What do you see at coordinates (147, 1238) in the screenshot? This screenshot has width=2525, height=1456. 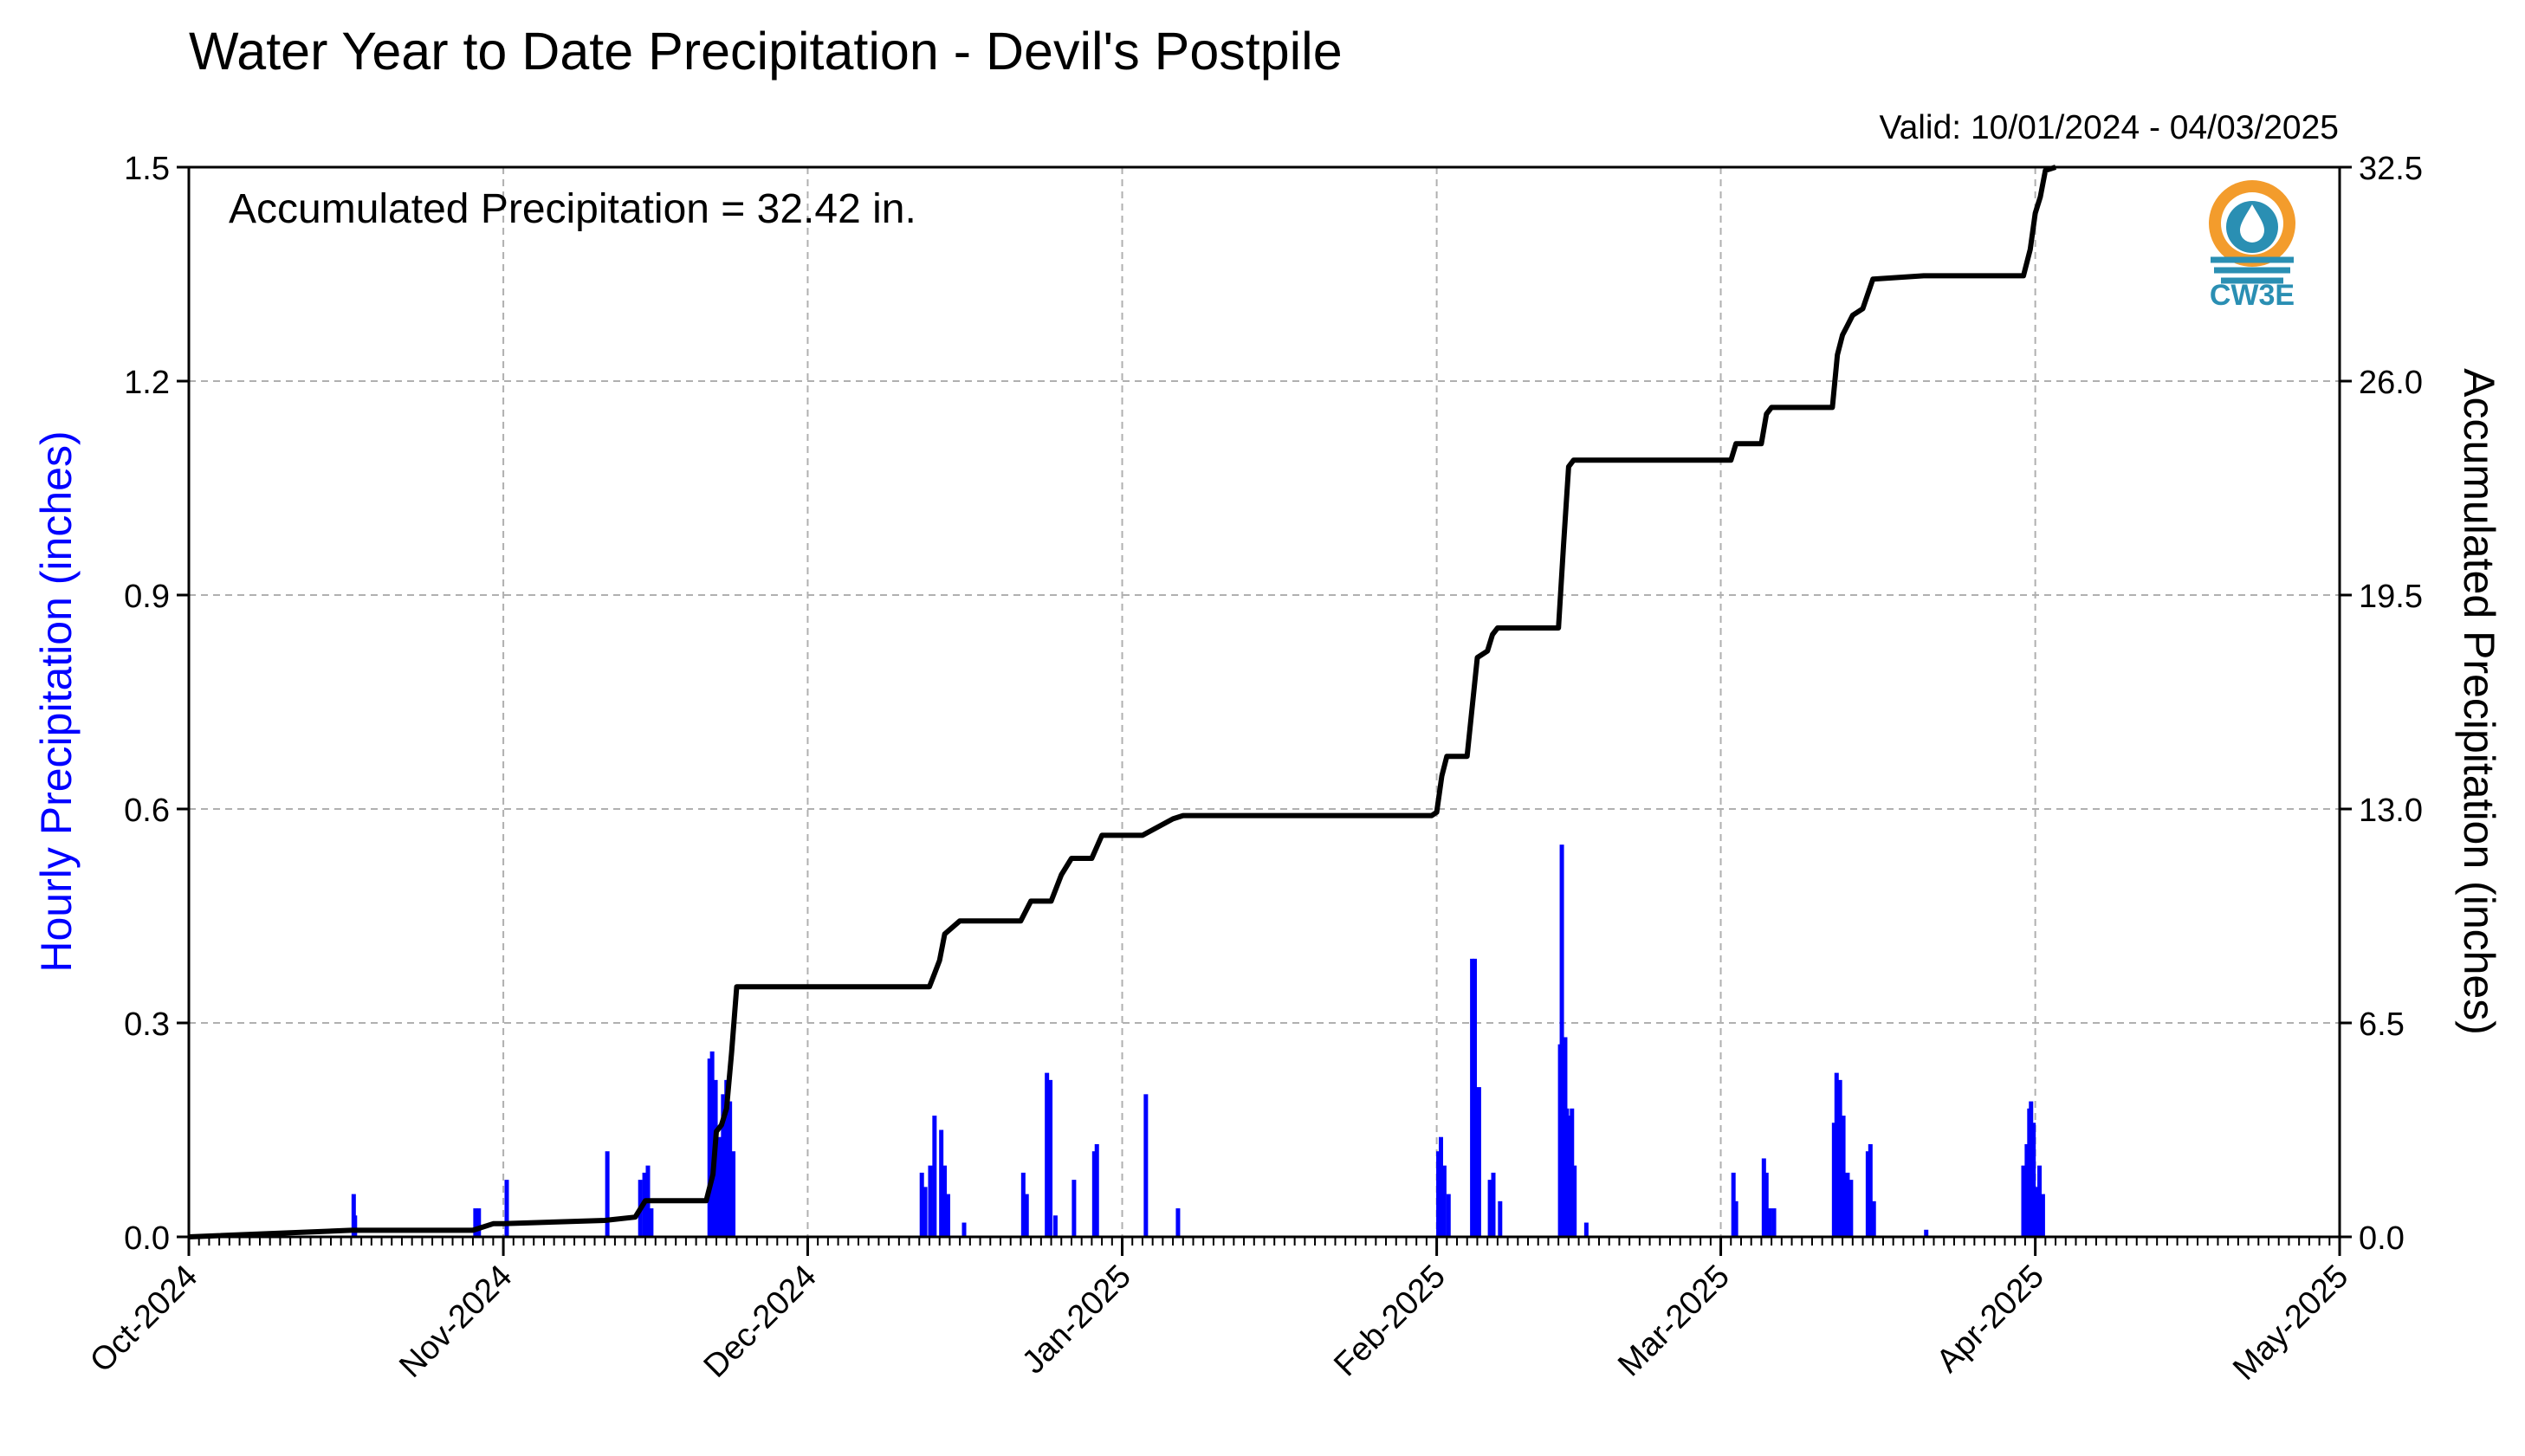 I see `left-tick-label: 0.0` at bounding box center [147, 1238].